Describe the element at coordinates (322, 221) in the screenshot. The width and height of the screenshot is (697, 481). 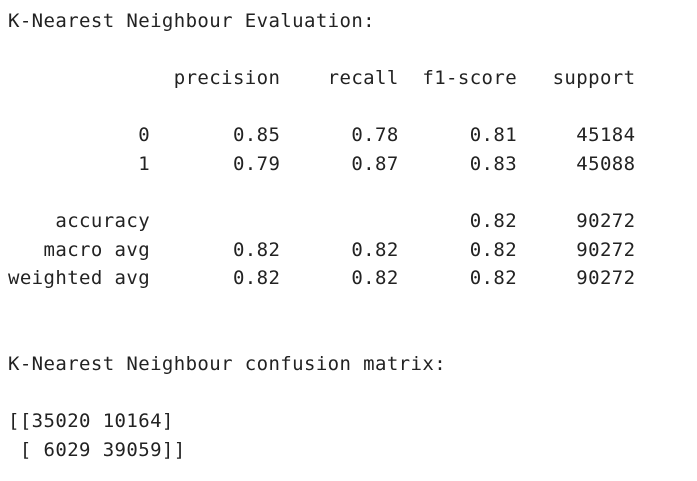
I see `accuracy-row: accuracy 0.82 90272` at that location.